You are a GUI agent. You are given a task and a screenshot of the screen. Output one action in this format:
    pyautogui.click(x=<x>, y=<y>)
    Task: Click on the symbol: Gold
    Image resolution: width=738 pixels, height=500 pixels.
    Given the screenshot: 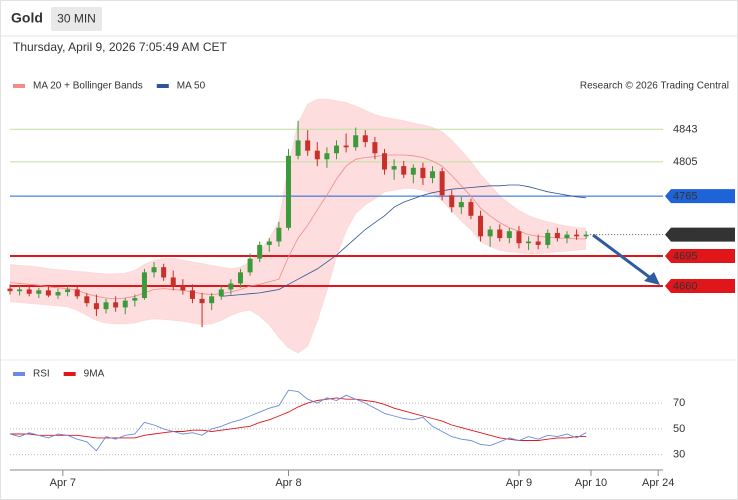 What is the action you would take?
    pyautogui.click(x=27, y=18)
    